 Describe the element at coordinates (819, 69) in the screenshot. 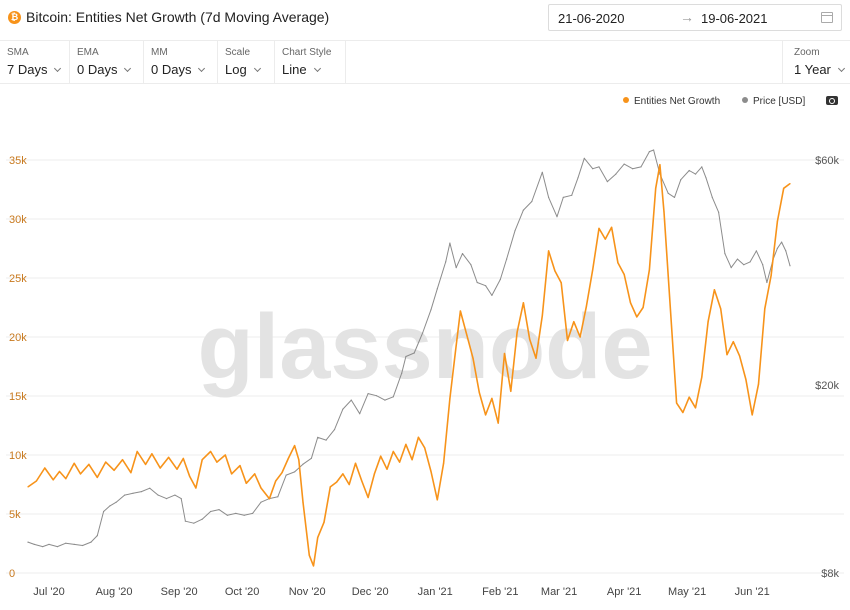

I see `zoom-value: 1 Year` at that location.